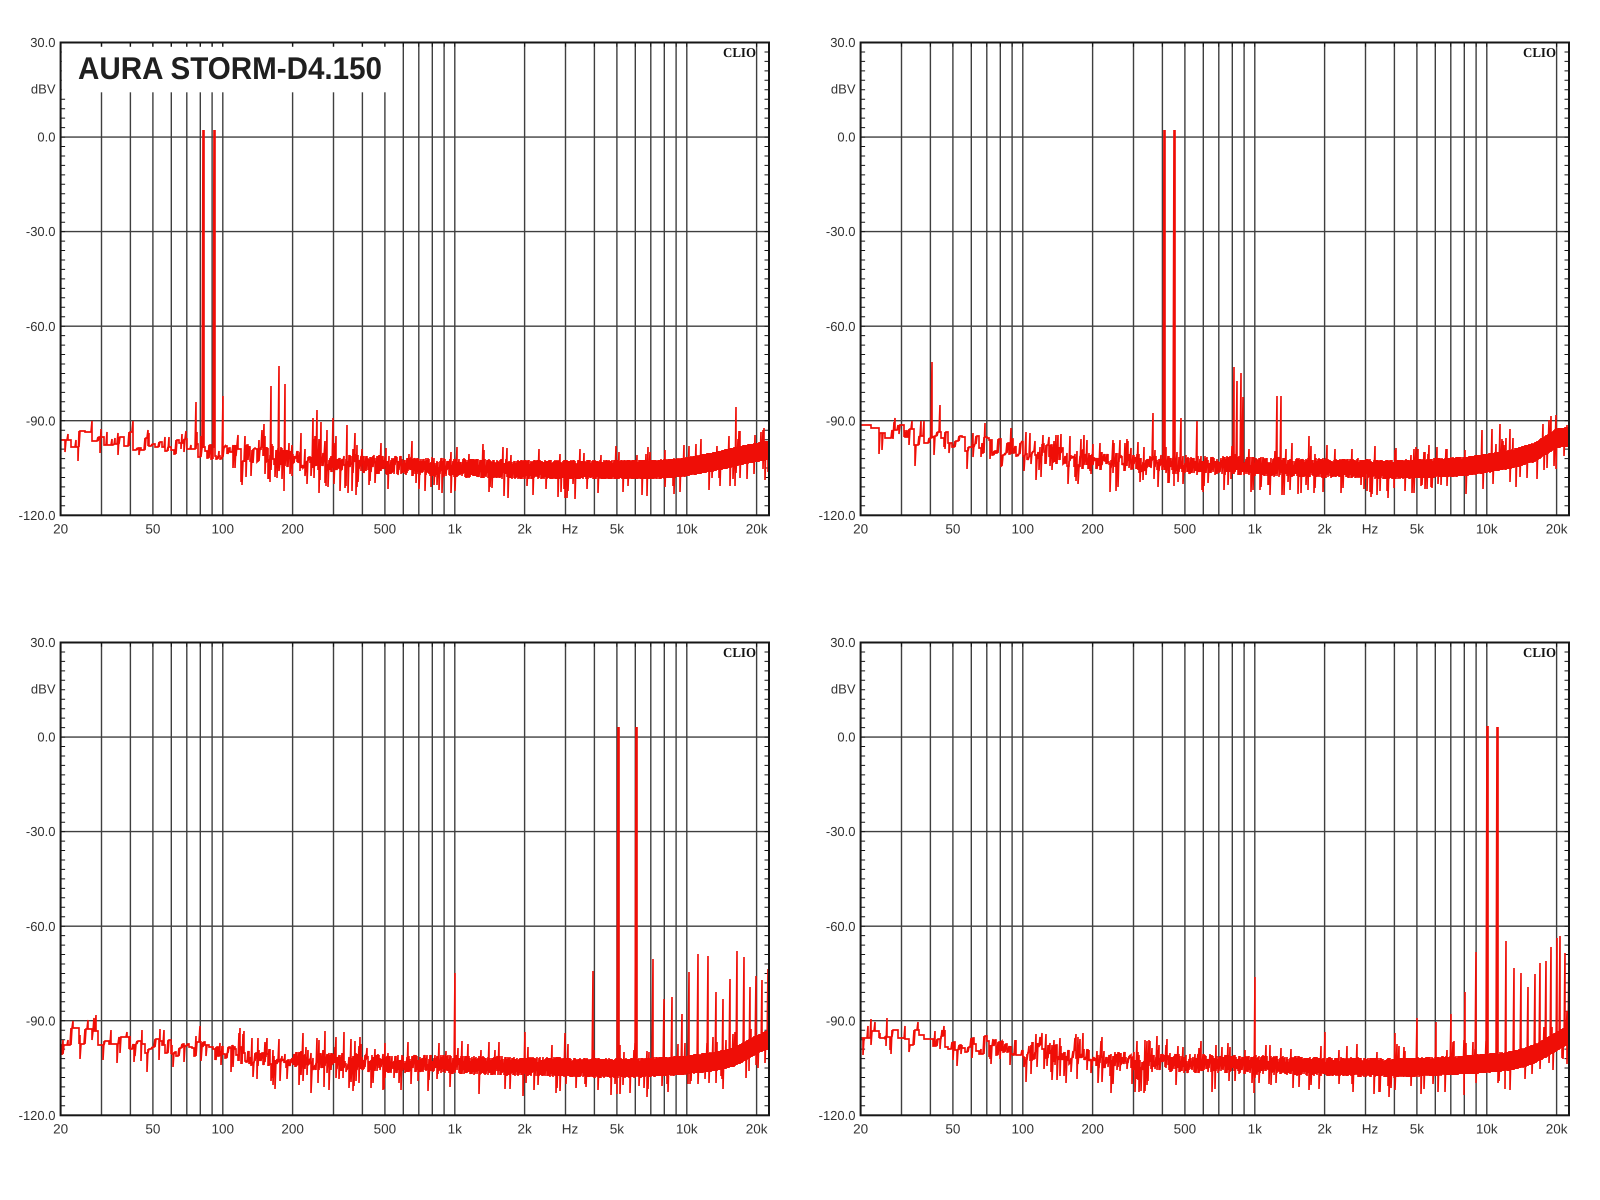 The width and height of the screenshot is (1600, 1200). Describe the element at coordinates (230, 68) in the screenshot. I see `svg-text: AURA STORM-D4.150` at that location.